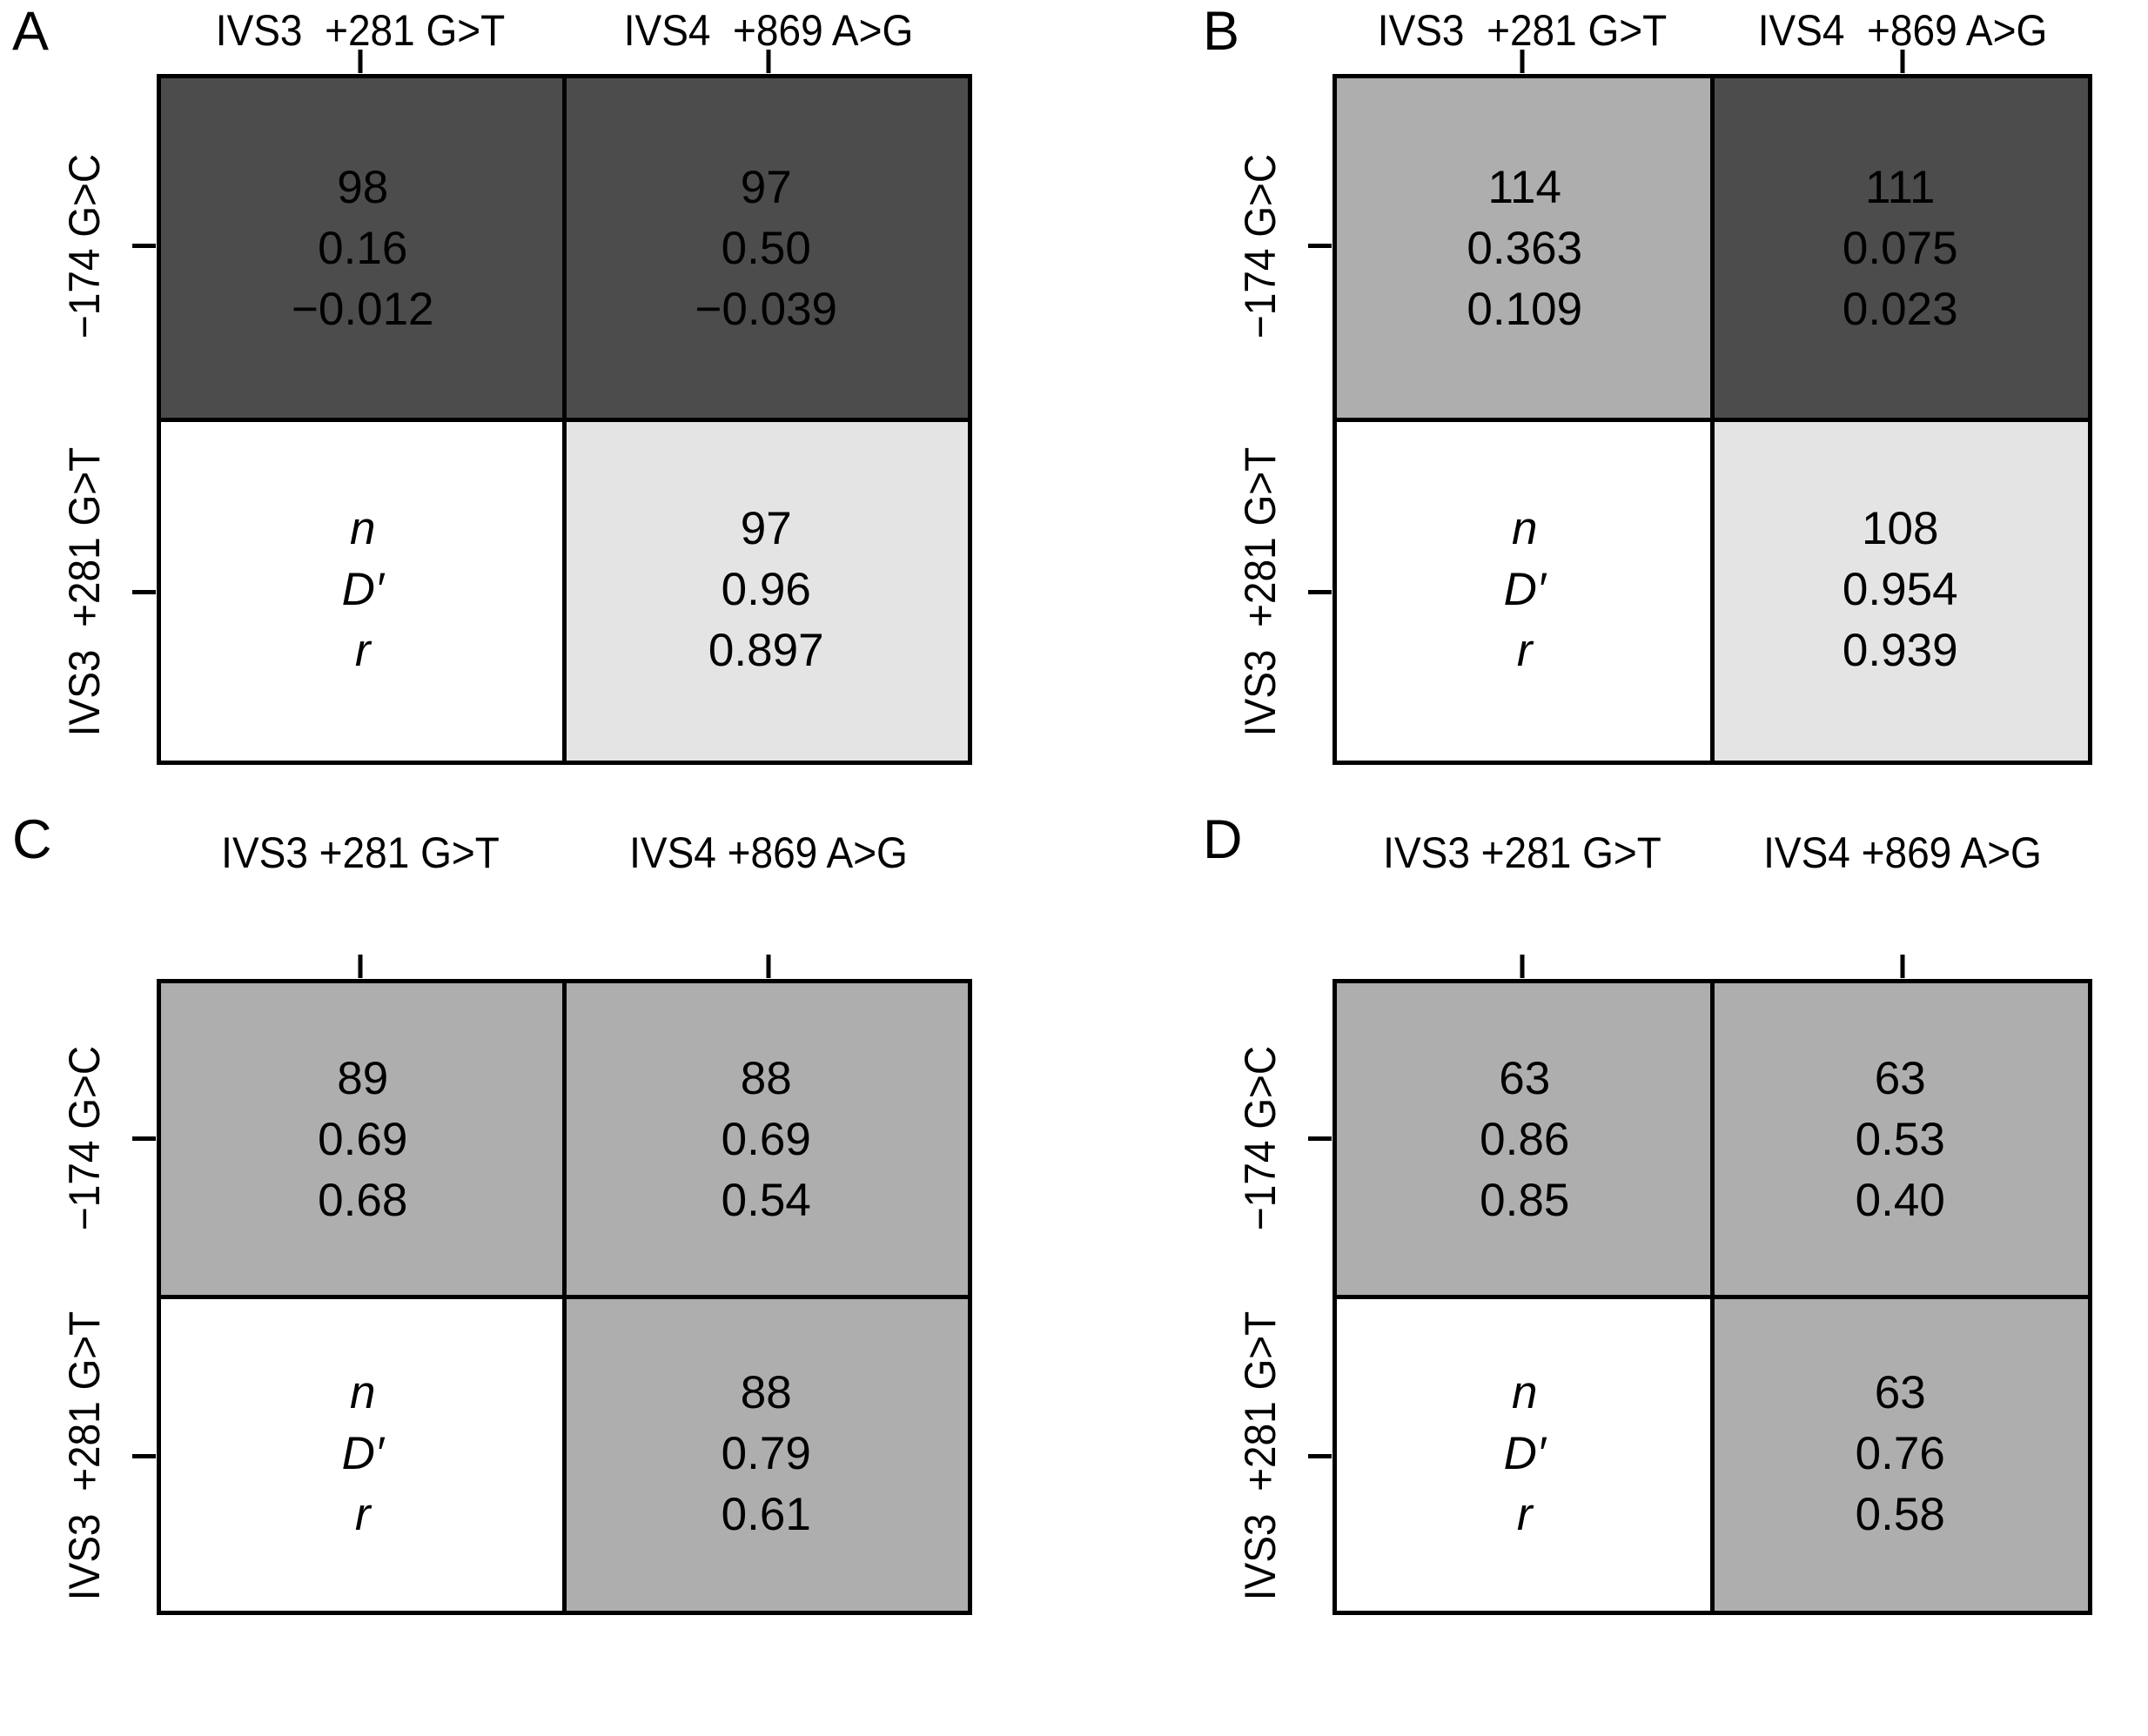 The image size is (2148, 1736). Describe the element at coordinates (766, 1514) in the screenshot. I see `cell-r-value: 0.61` at that location.